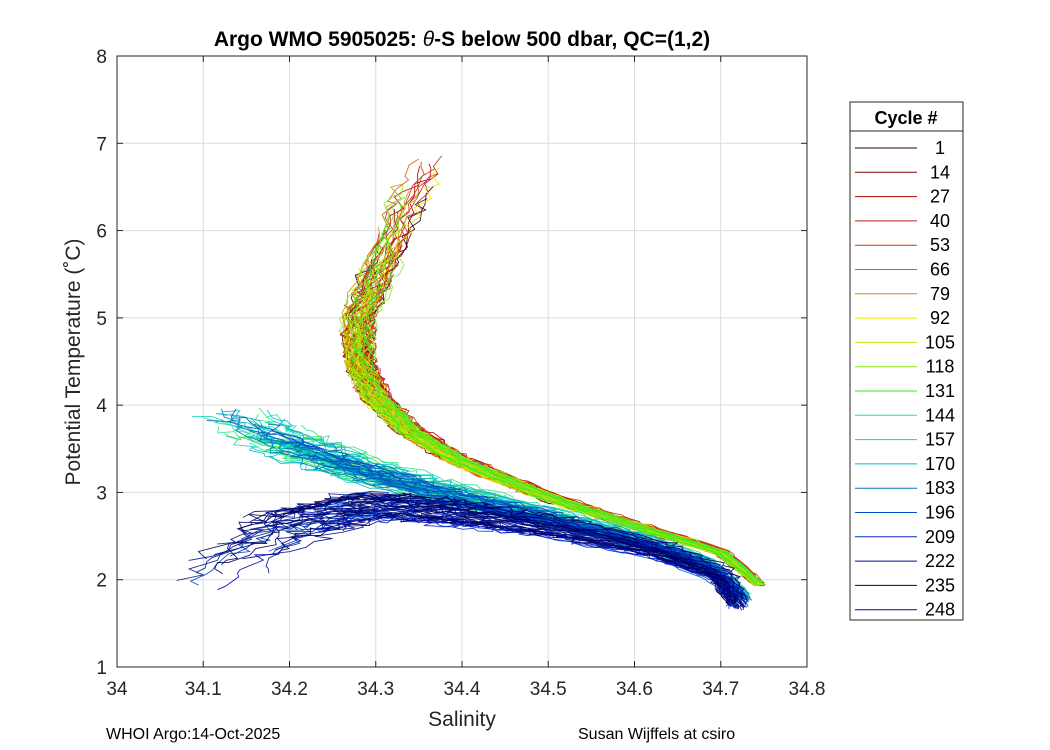 The width and height of the screenshot is (1050, 750). I want to click on x-tick-label: 34.8, so click(807, 689).